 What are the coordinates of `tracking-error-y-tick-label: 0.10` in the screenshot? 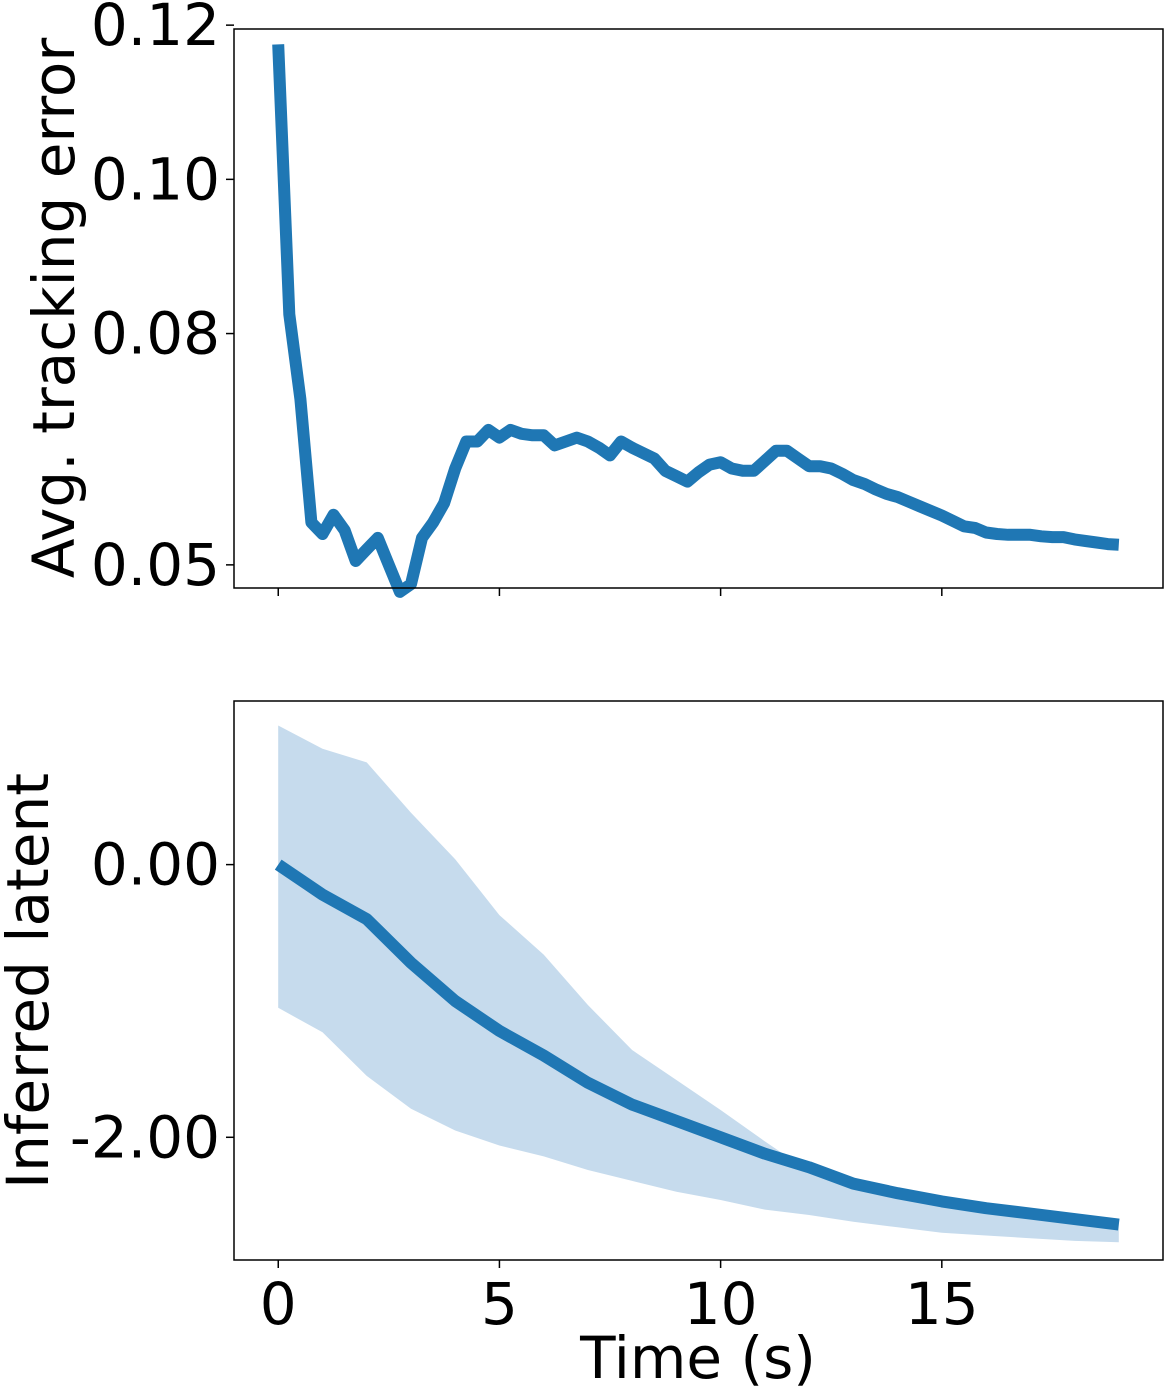 It's located at (155, 179).